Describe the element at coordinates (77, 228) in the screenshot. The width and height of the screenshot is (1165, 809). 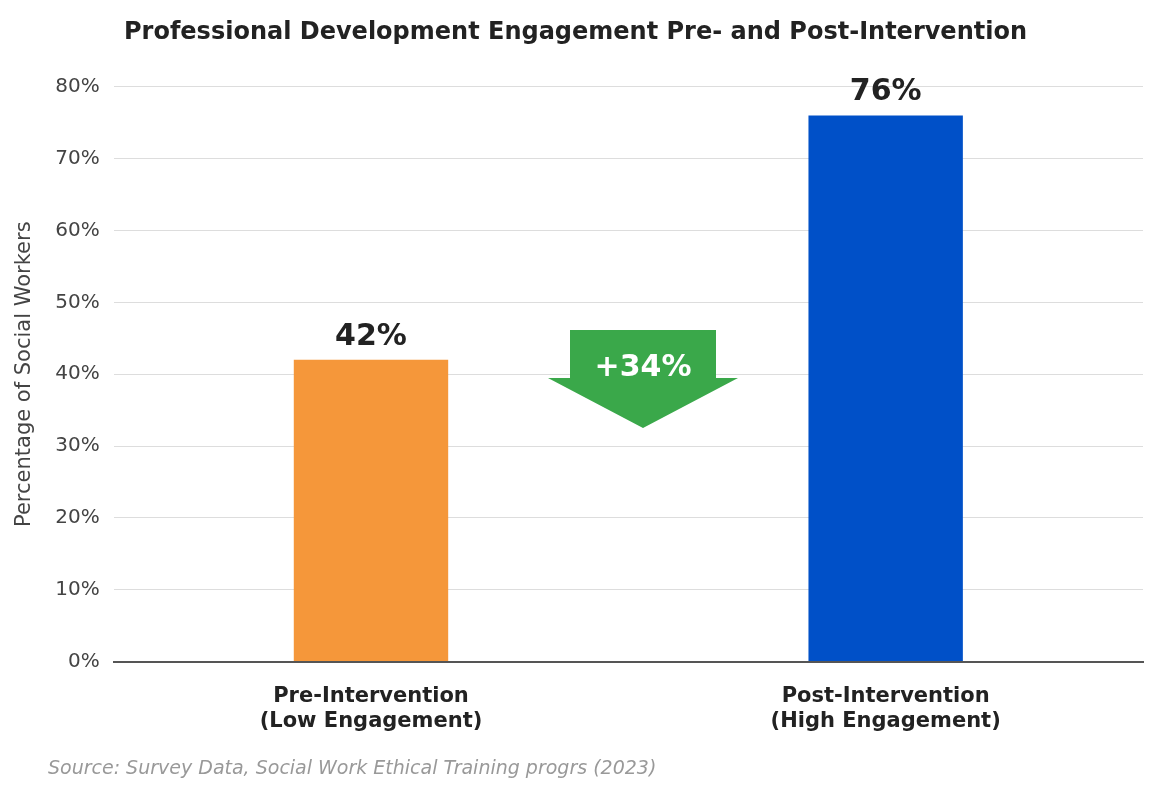
I see `y-tick-label: 60%` at that location.